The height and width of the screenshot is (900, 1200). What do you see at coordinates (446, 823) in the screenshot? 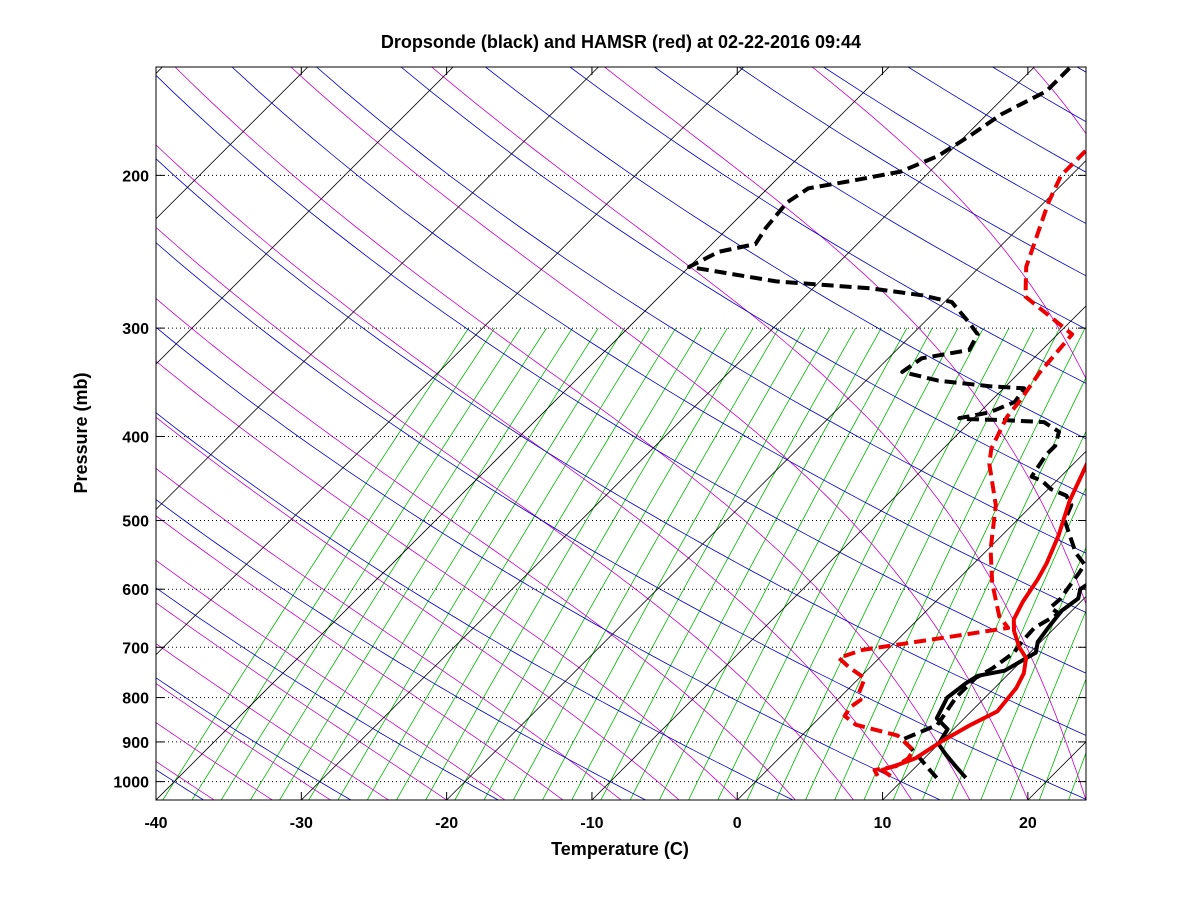
I see `x-tick-label: -20` at bounding box center [446, 823].